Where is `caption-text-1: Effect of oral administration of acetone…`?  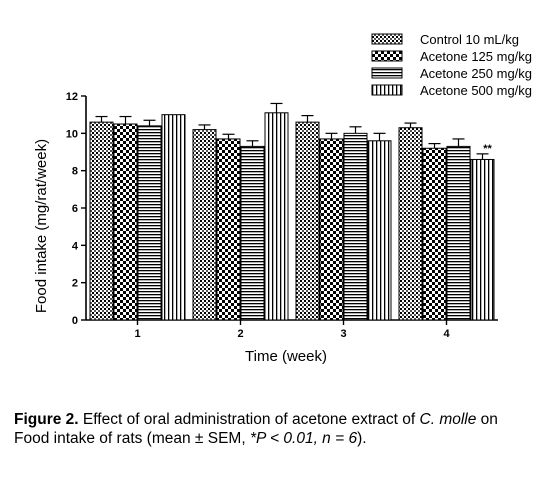
caption-text-1: Effect of oral administration of acetone… is located at coordinates (249, 419).